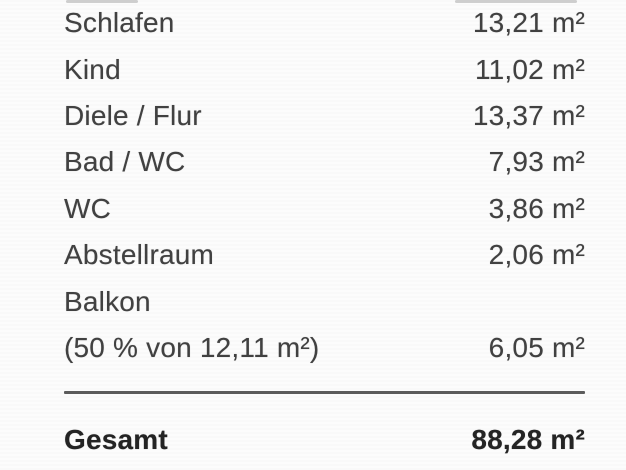 The width and height of the screenshot is (626, 470). Describe the element at coordinates (324, 392) in the screenshot. I see `total-divider-line` at that location.